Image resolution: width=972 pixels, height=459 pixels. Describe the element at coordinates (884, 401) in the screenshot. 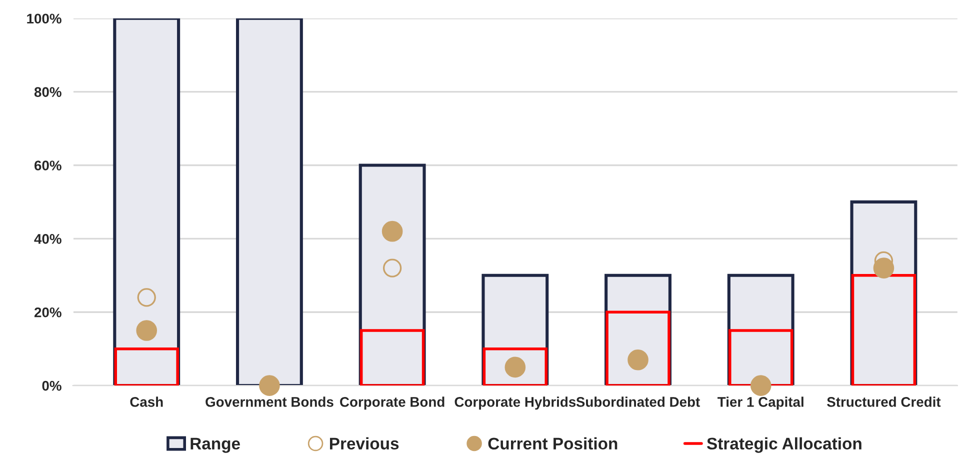

I see `x-tick-label: Structured Credit` at that location.